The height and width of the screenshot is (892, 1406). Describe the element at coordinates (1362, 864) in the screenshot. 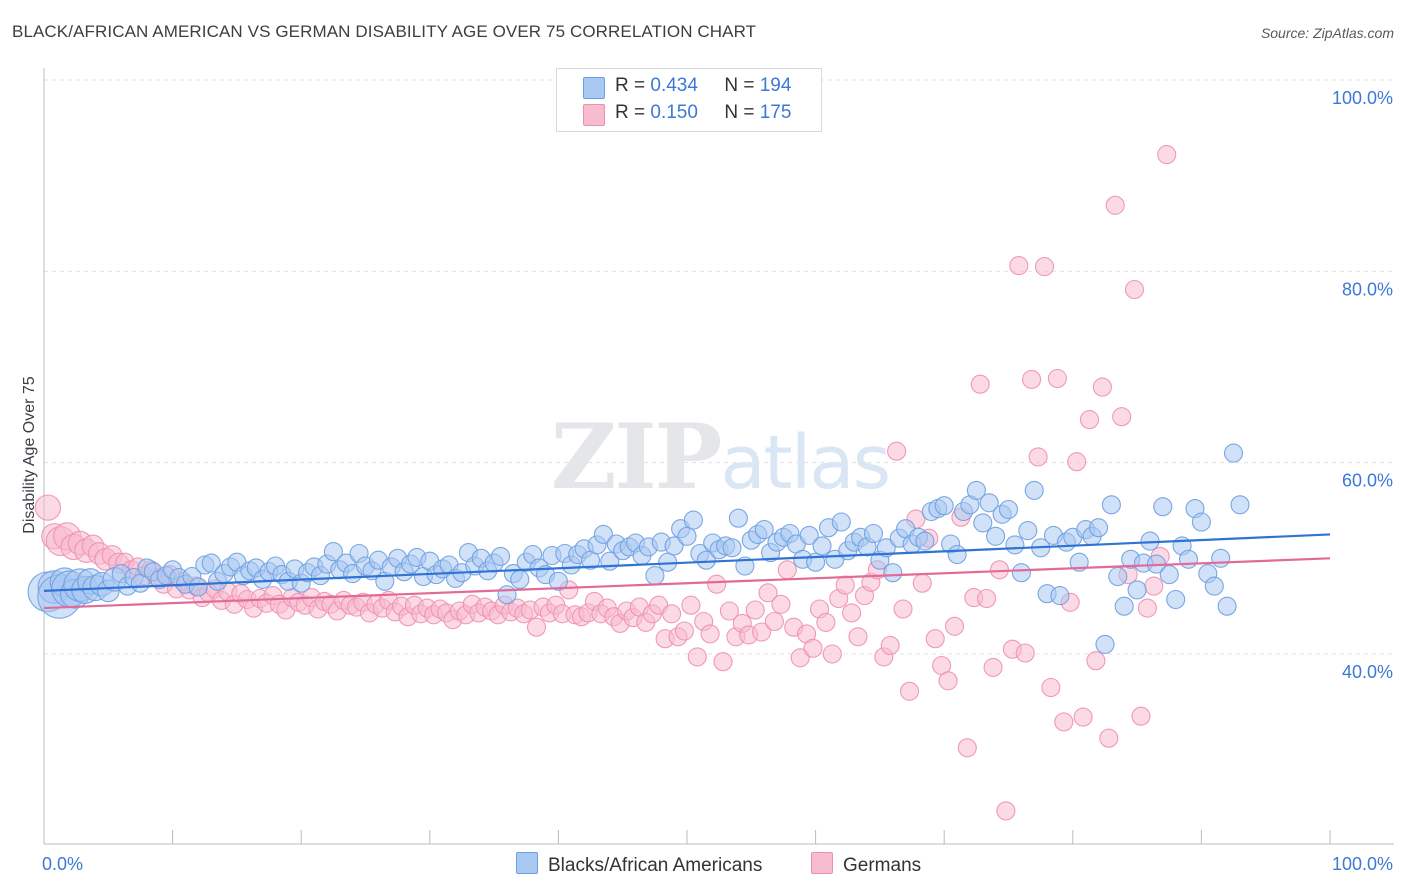

I see `x-tick-label-max: 100.0%` at that location.